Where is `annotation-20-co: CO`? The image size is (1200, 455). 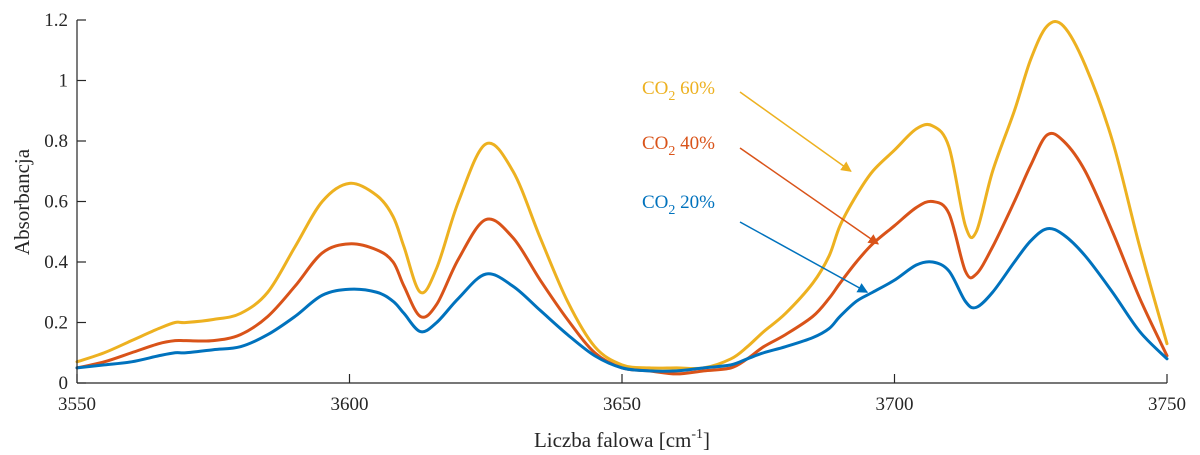 annotation-20-co: CO is located at coordinates (655, 202).